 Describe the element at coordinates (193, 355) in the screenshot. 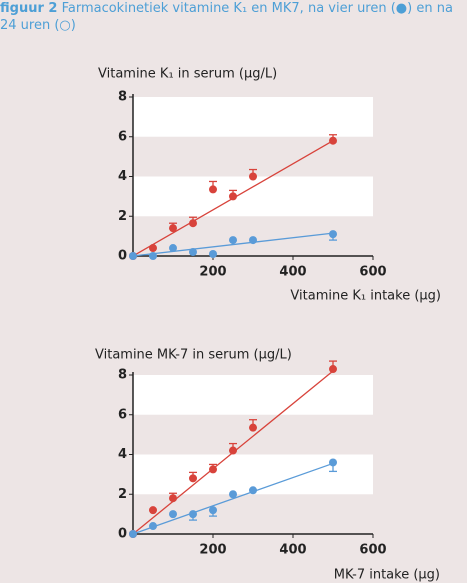

I see `y-axis-title: Vitamine MK-7 in serum (µg/L)` at that location.